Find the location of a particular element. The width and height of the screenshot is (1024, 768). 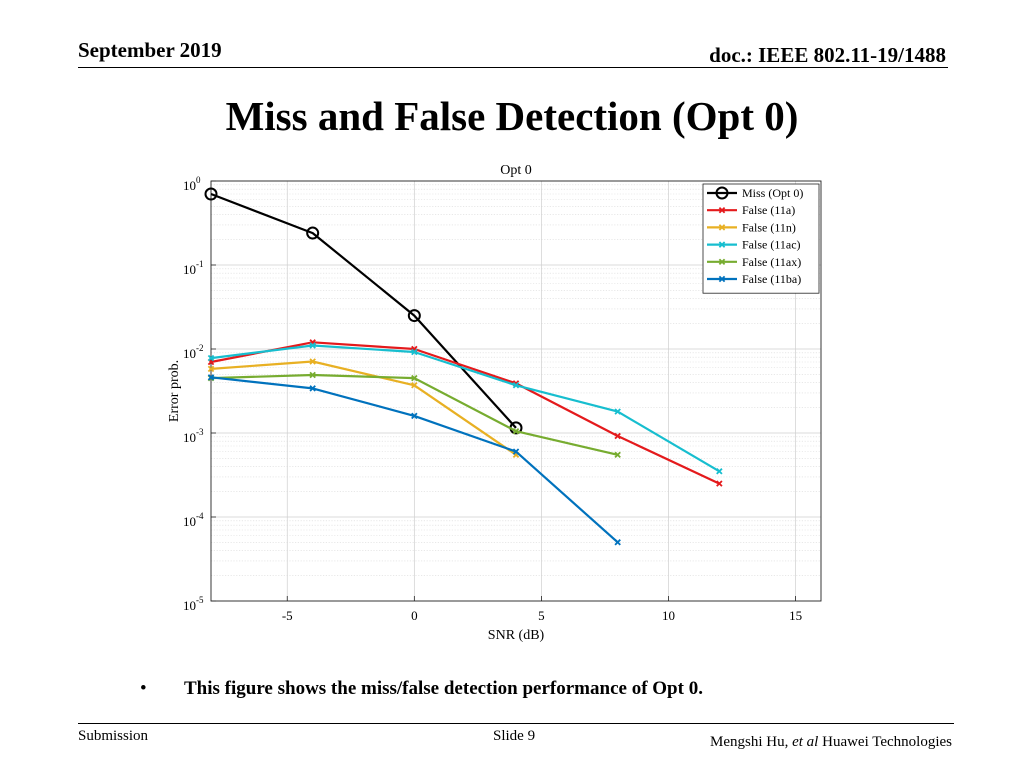

y-tick-label: 10⁻⁵ is located at coordinates (193, 604).